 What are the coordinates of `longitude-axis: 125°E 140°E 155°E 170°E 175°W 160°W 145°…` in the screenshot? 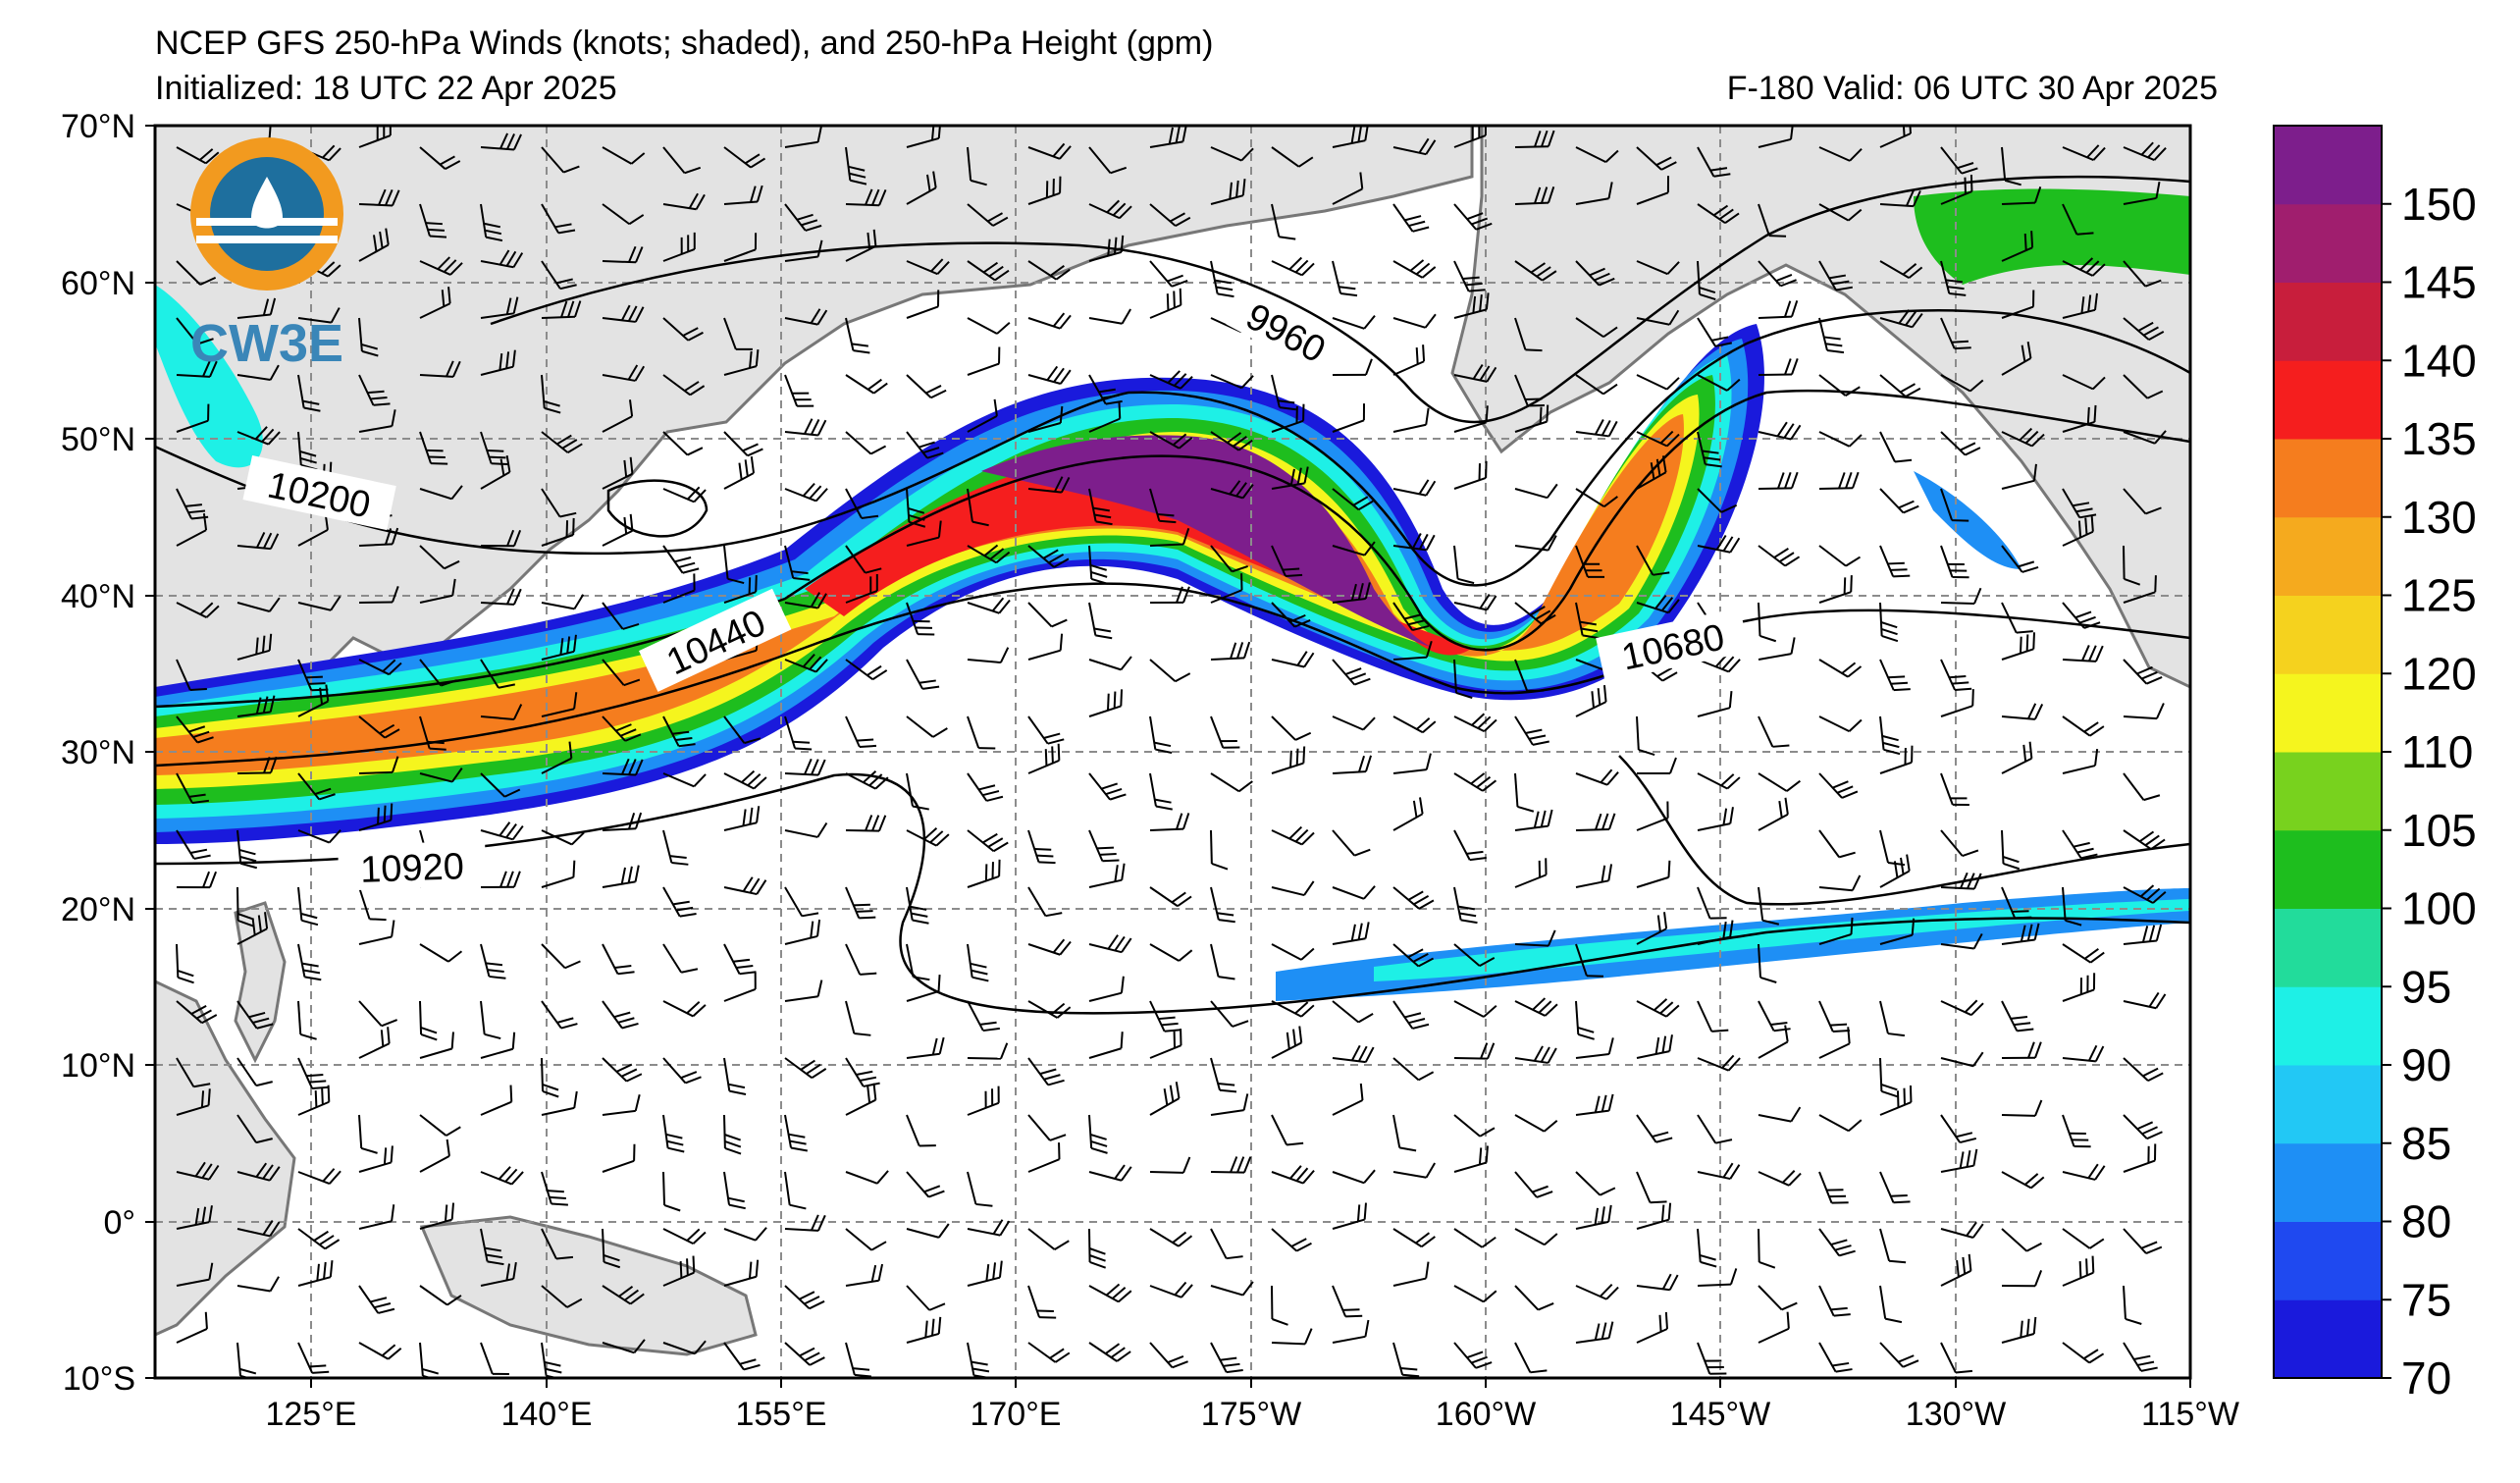 It's located at (1252, 1405).